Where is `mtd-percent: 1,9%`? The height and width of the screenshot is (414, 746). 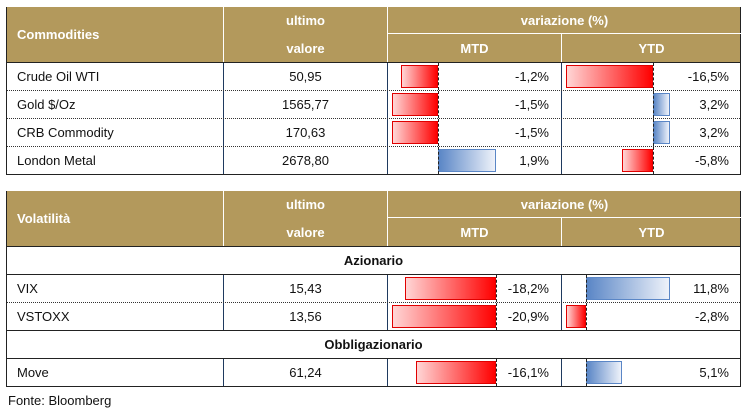 mtd-percent: 1,9% is located at coordinates (534, 160).